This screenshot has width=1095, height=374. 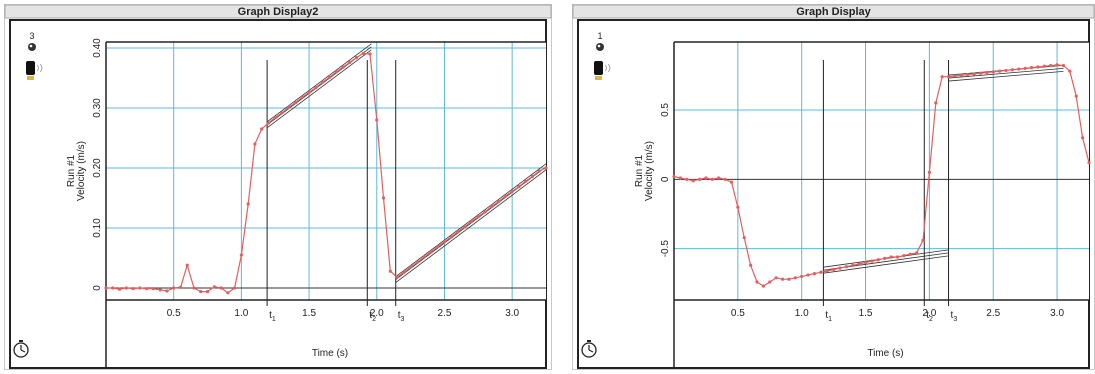 I want to click on x-tick-label-3: 3.0, so click(x=1057, y=313).